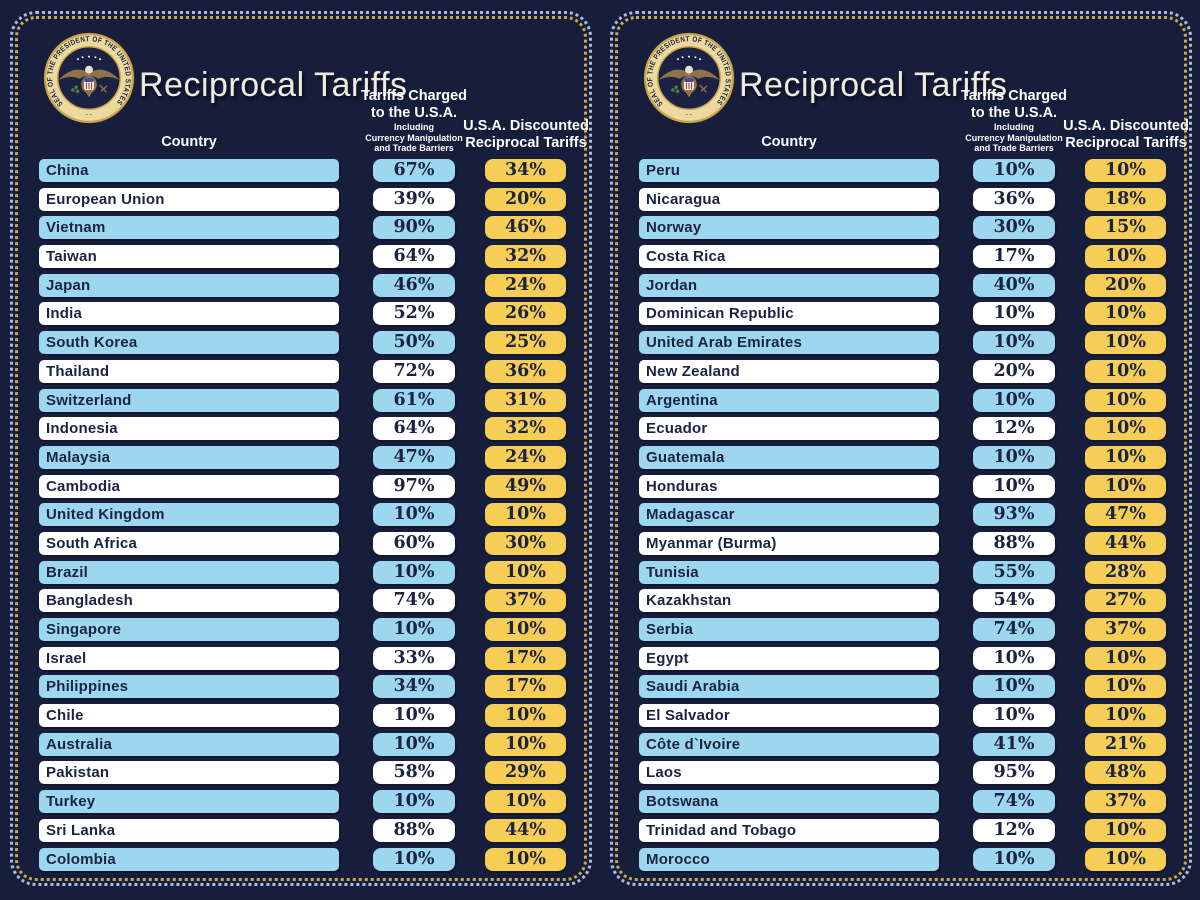  What do you see at coordinates (189, 859) in the screenshot?
I see `country-cell: Colombia` at bounding box center [189, 859].